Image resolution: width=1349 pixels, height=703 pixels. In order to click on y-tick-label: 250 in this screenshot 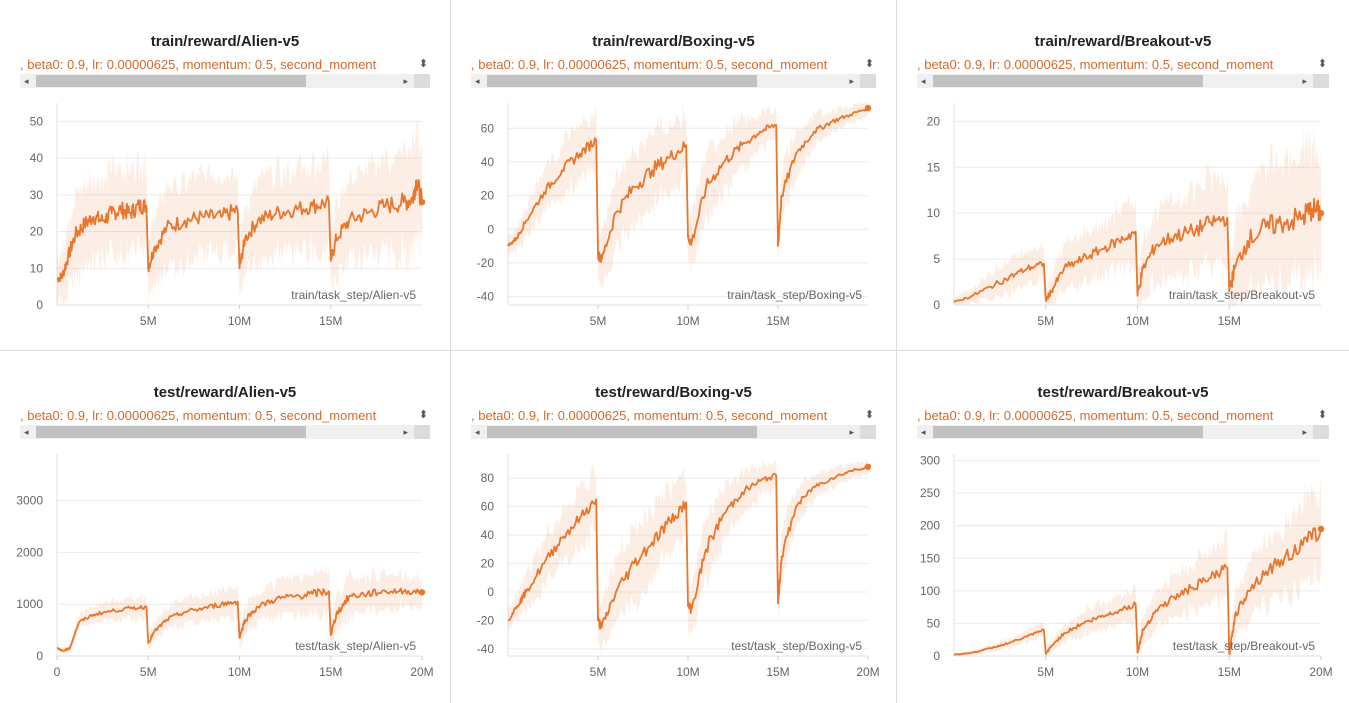, I will do `click(930, 493)`.